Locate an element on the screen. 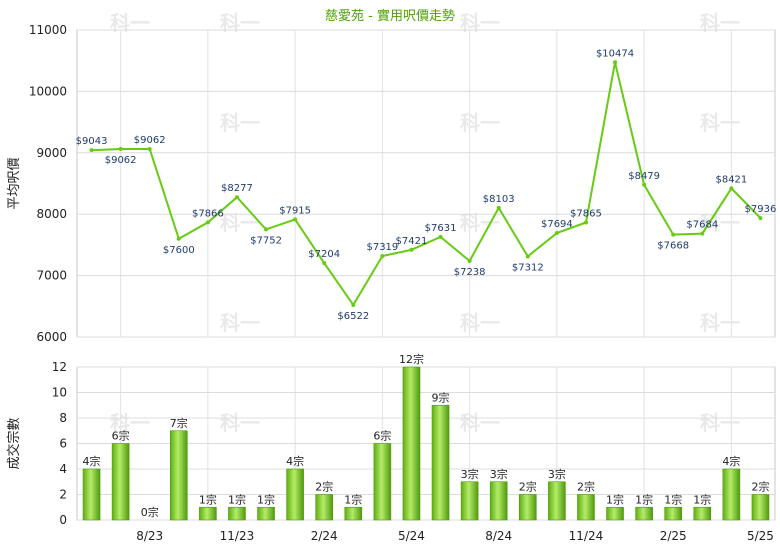  price-data-label: $10474 is located at coordinates (615, 53).